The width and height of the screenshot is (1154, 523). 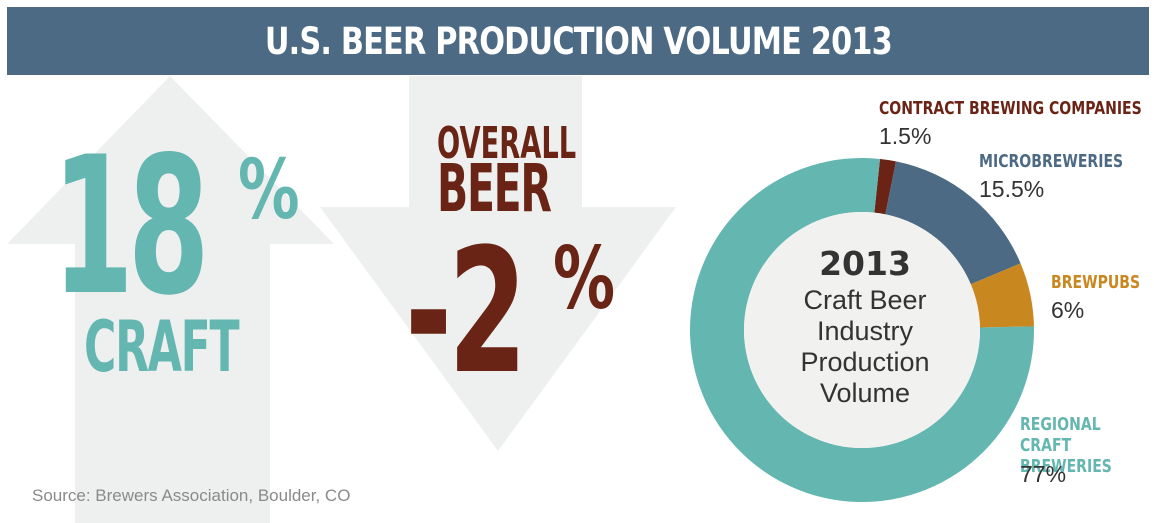 I want to click on slice-label-contract: CONTRACT BREWING COMPANIES, so click(x=1010, y=108).